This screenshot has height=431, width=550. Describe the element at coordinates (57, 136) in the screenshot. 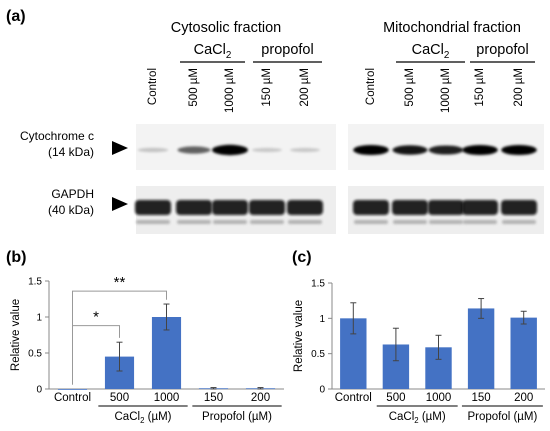

I see `row-label-name: Cytochrome c` at that location.